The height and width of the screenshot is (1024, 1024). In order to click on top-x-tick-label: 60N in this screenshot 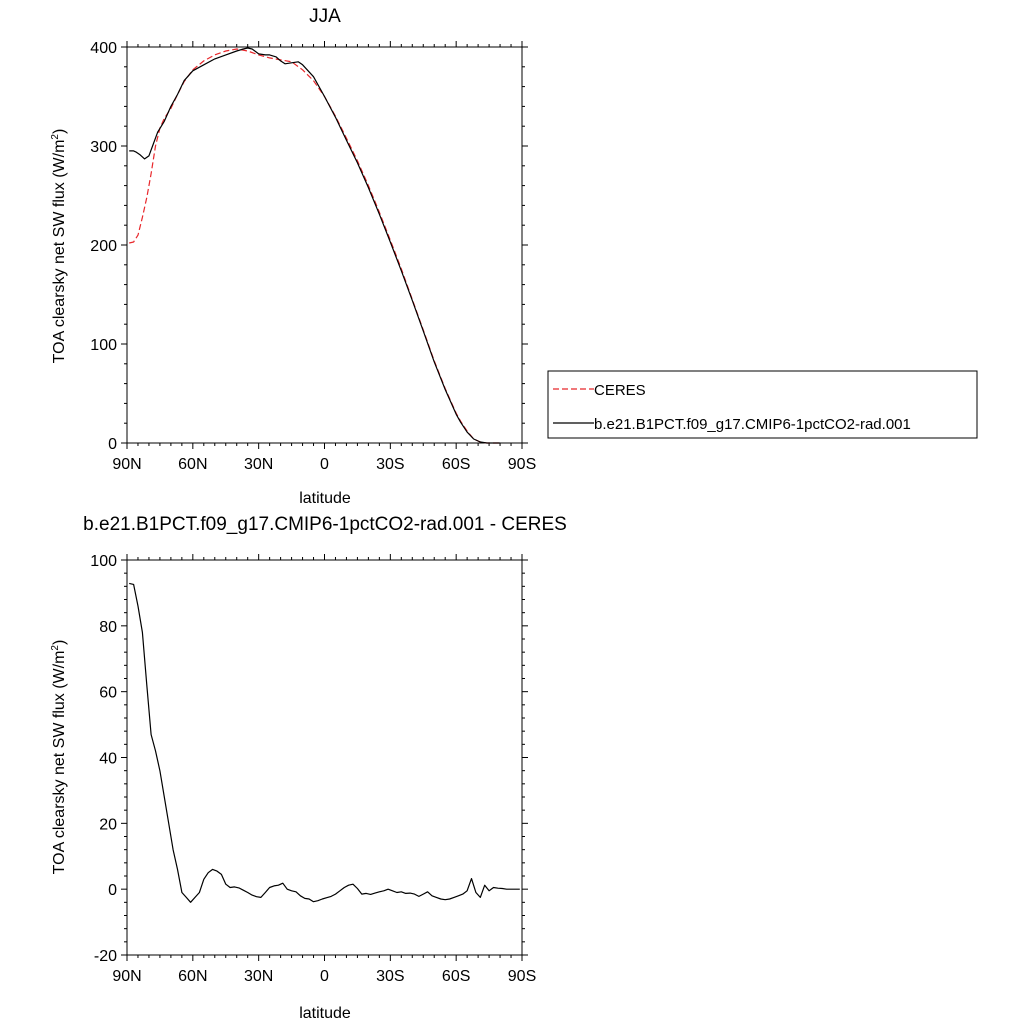, I will do `click(192, 464)`.